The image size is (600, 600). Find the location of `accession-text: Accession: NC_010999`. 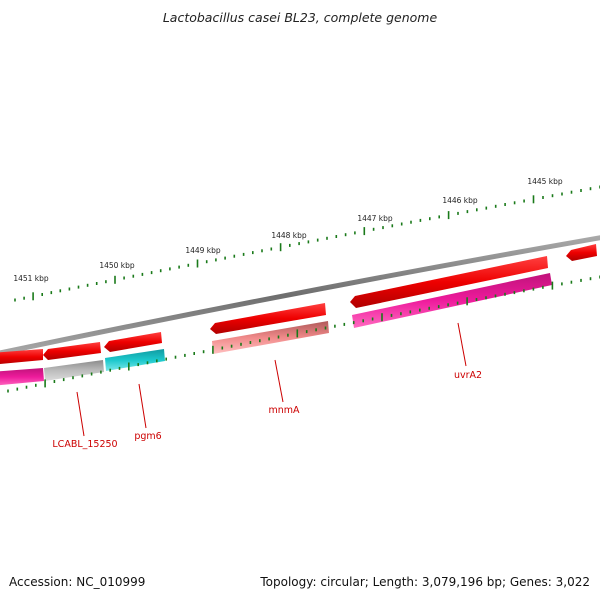

accession-text: Accession: NC_010999 is located at coordinates (77, 582).